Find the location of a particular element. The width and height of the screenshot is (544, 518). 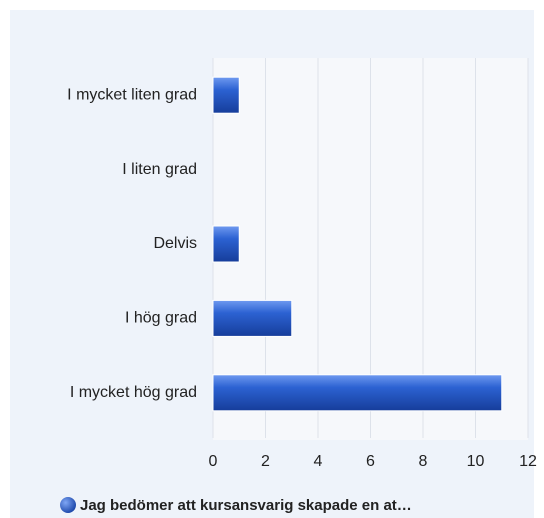

x-tick-label: 4 is located at coordinates (318, 461).